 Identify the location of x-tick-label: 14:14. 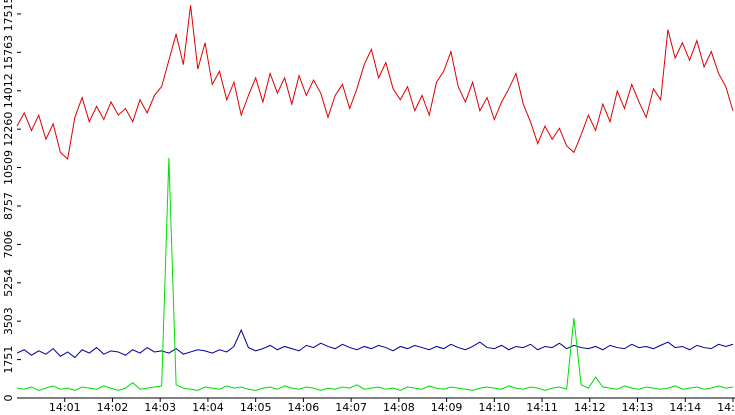
(685, 407).